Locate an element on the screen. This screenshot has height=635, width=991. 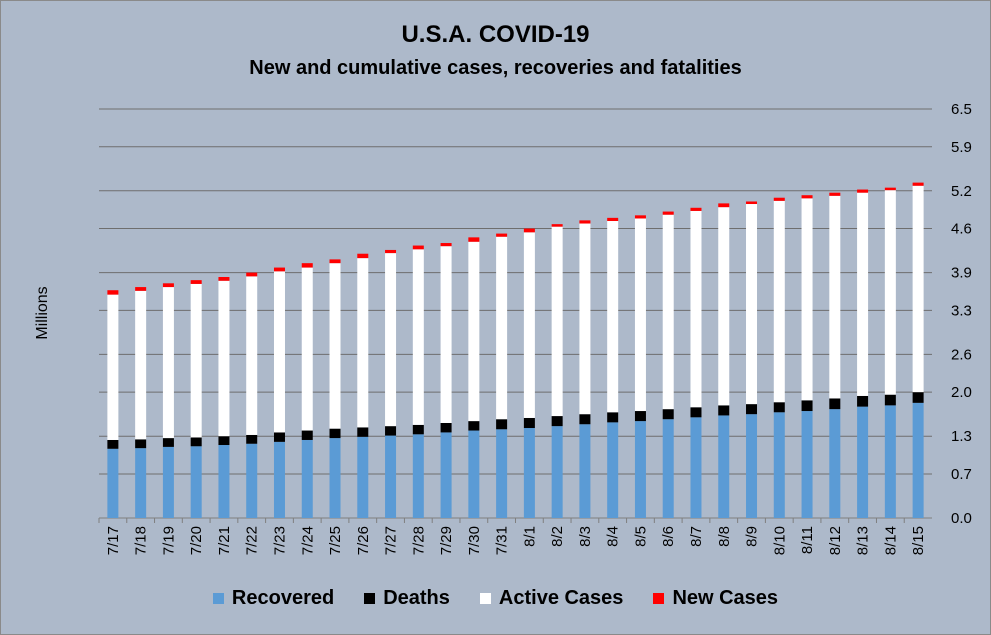
legend-item: Active Cases is located at coordinates (551, 598).